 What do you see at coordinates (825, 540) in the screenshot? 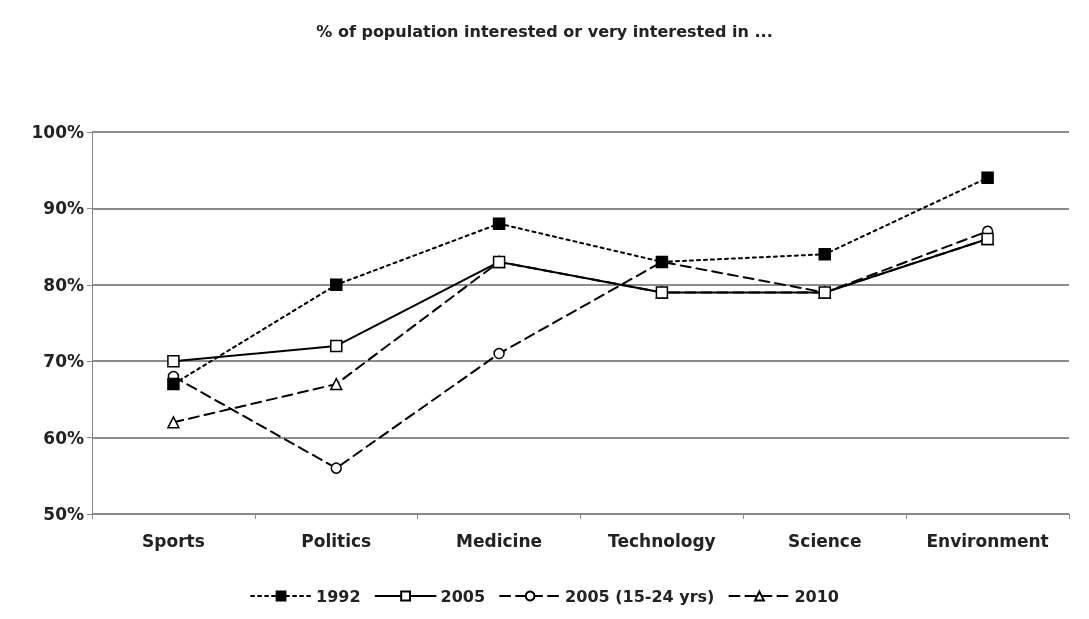
I see `x-tick-label: Science` at bounding box center [825, 540].